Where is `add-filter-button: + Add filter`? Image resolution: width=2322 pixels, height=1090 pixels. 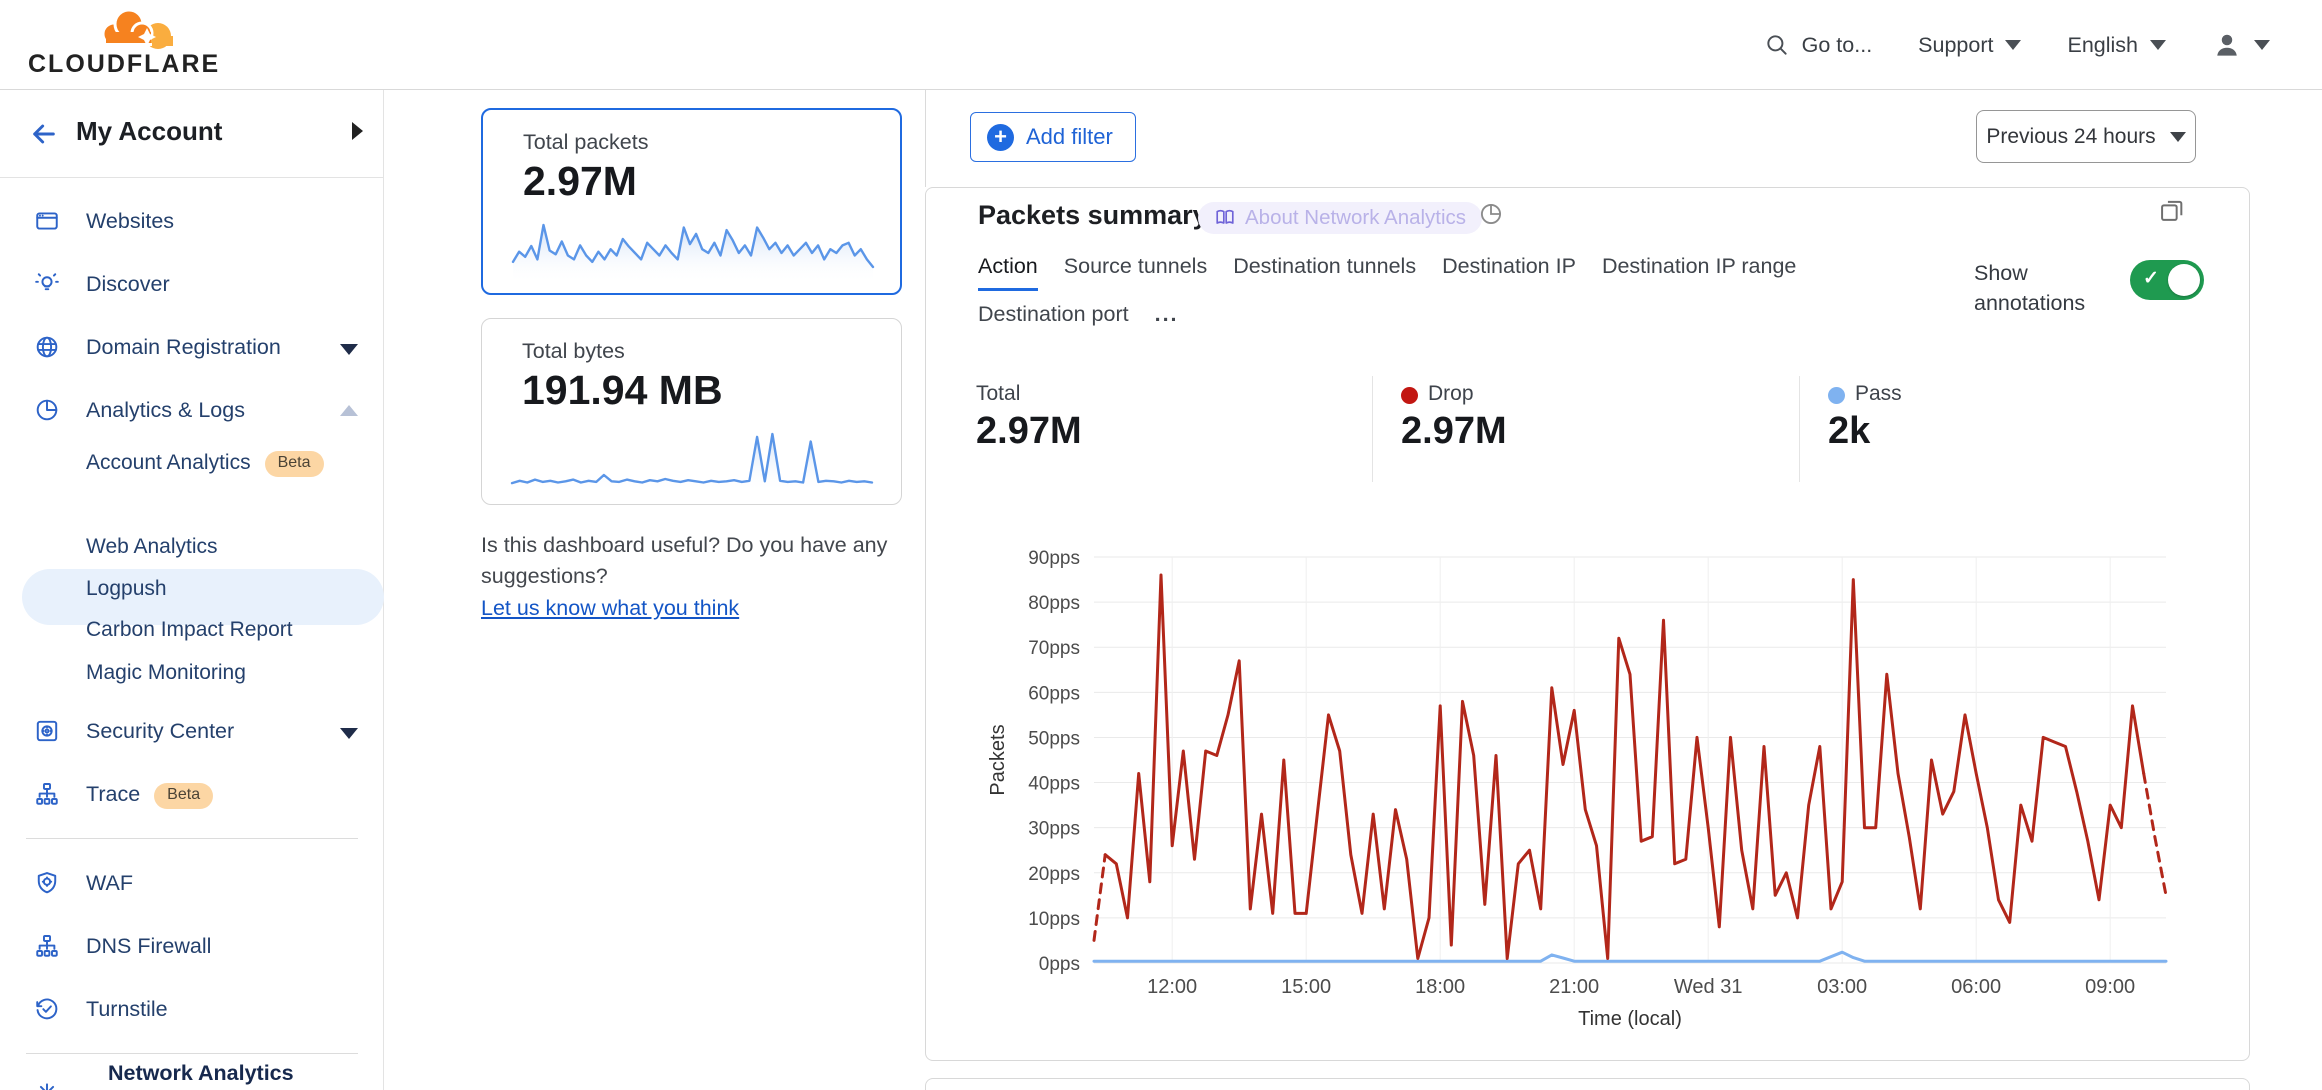
add-filter-button: + Add filter is located at coordinates (1053, 137).